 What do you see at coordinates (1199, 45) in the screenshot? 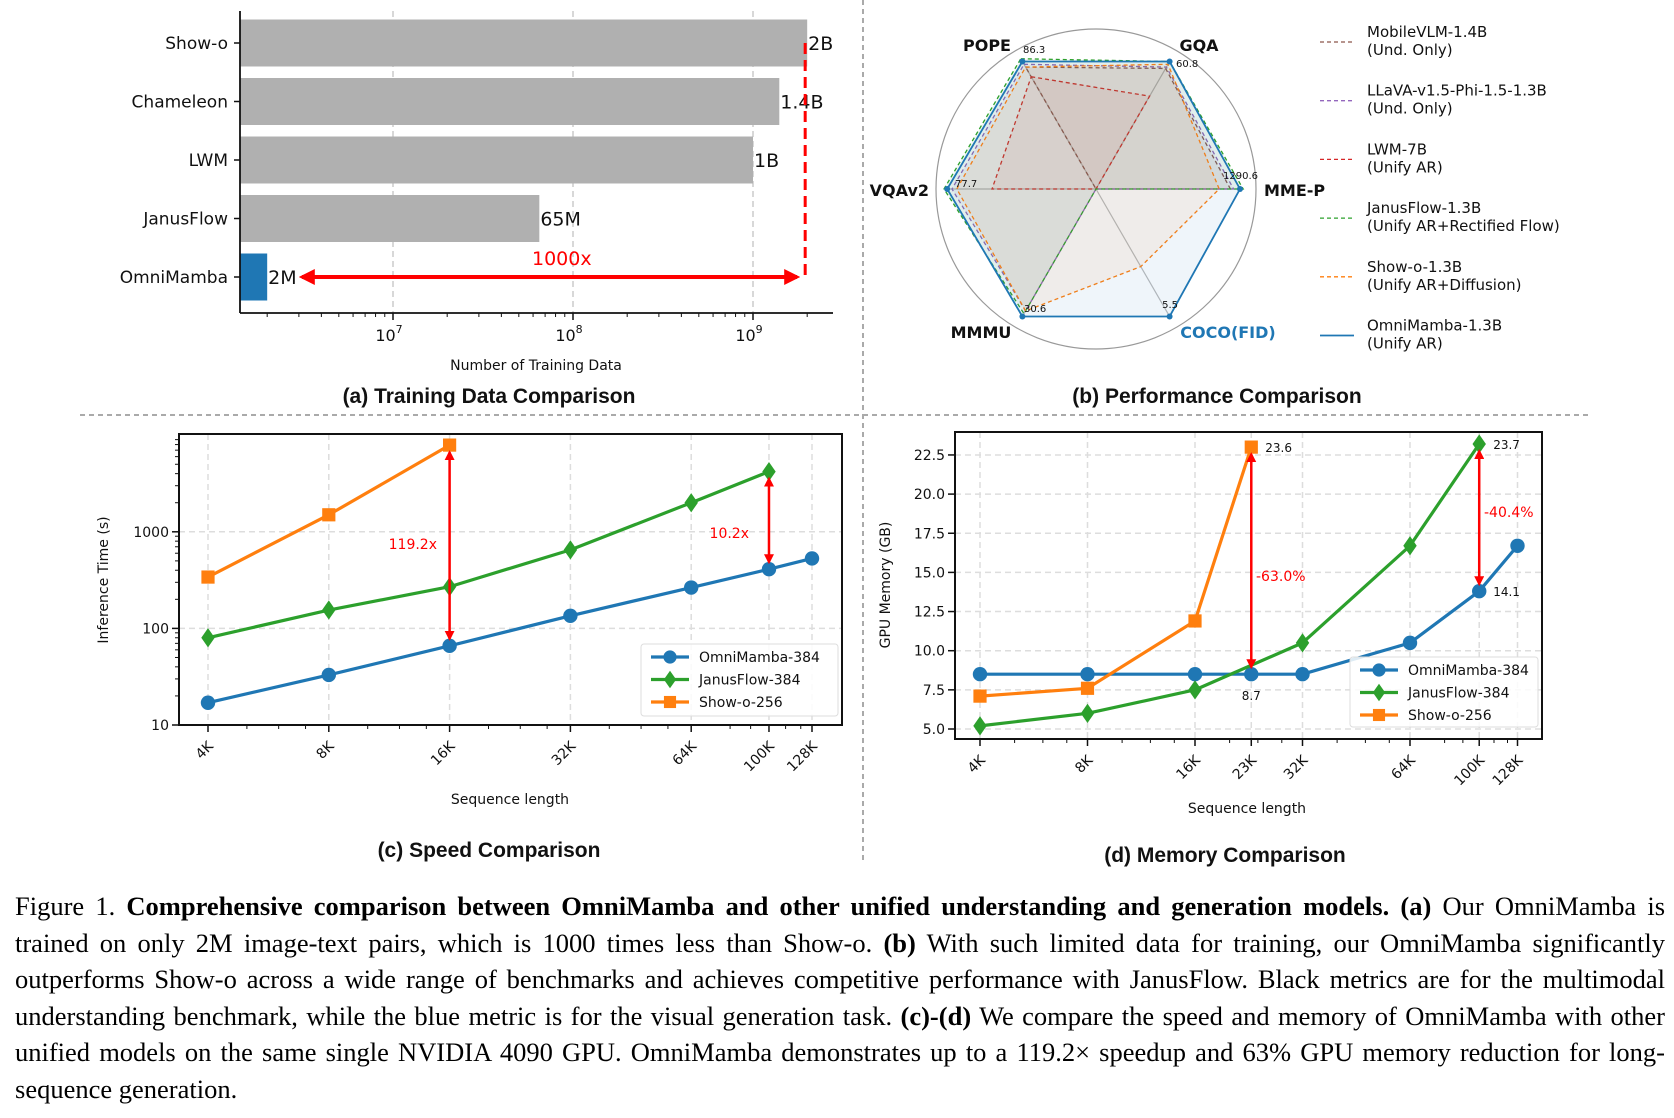
I see `radar-axis-label: GQA` at bounding box center [1199, 45].